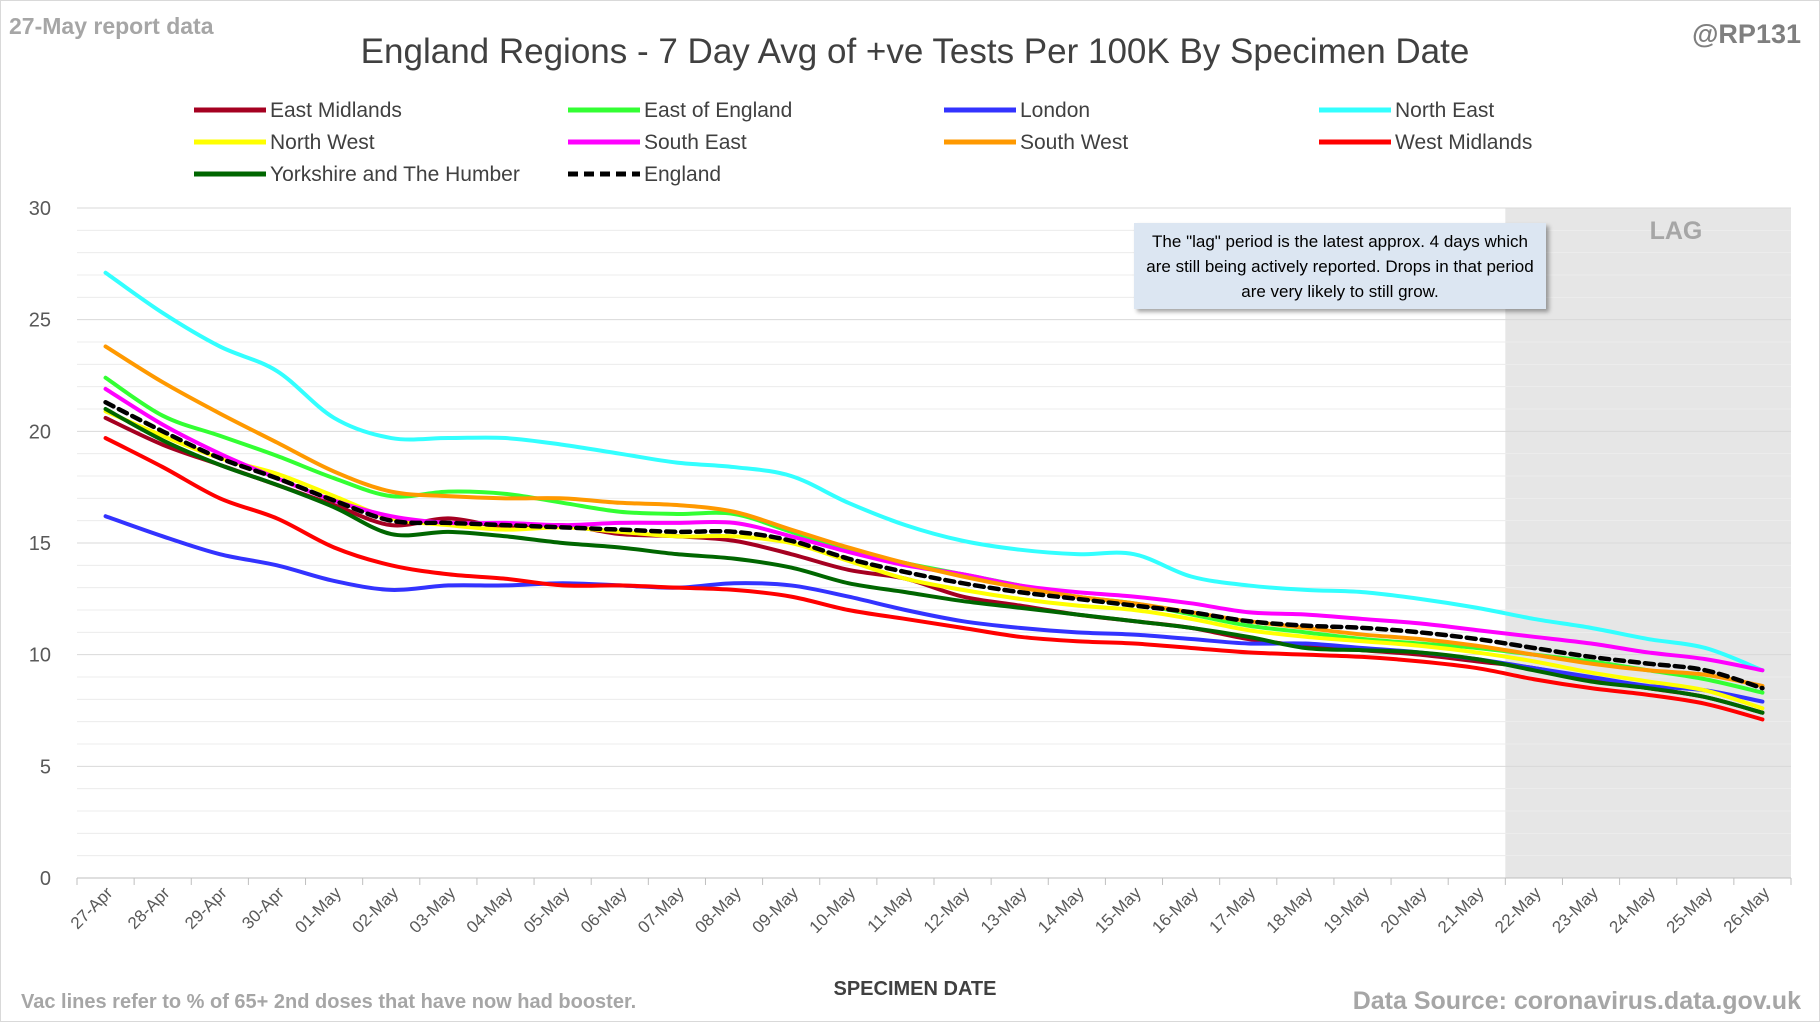 The width and height of the screenshot is (1820, 1026). What do you see at coordinates (45, 879) in the screenshot?
I see `y-tick-label: 0` at bounding box center [45, 879].